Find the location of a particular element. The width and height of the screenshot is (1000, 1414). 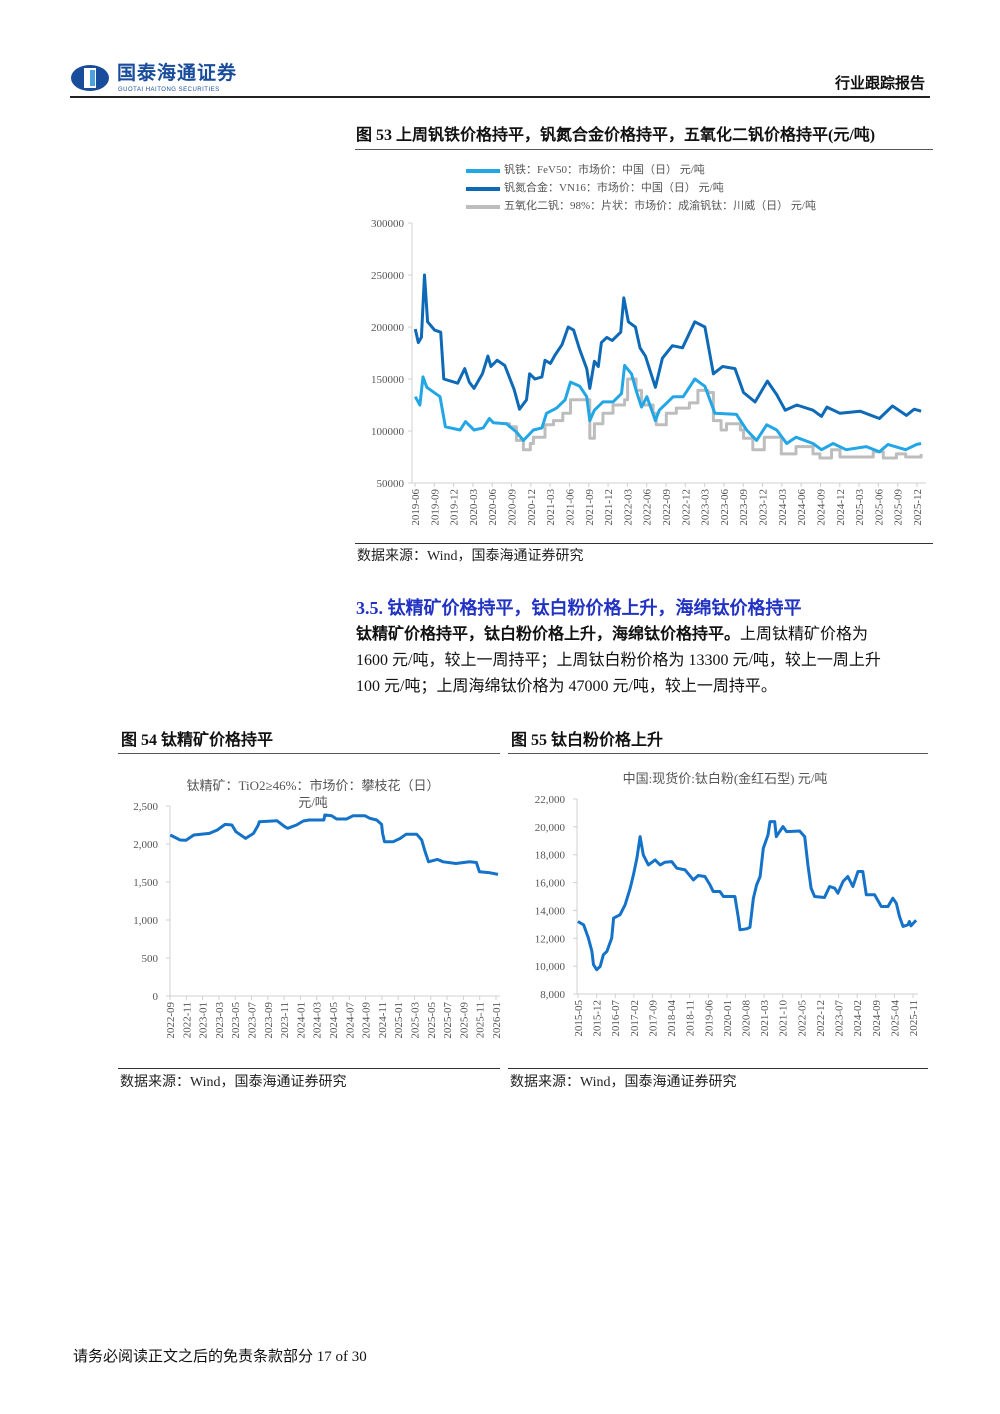

legend-item-fev50: 钒铁：FeV50：市场价：中国（日） 元/吨 is located at coordinates (585, 170).